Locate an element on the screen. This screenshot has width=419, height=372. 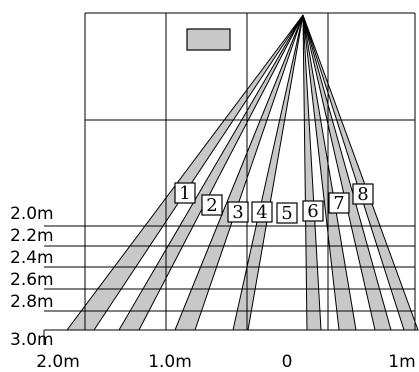
zone-number-1: 1 is located at coordinates (184, 193).